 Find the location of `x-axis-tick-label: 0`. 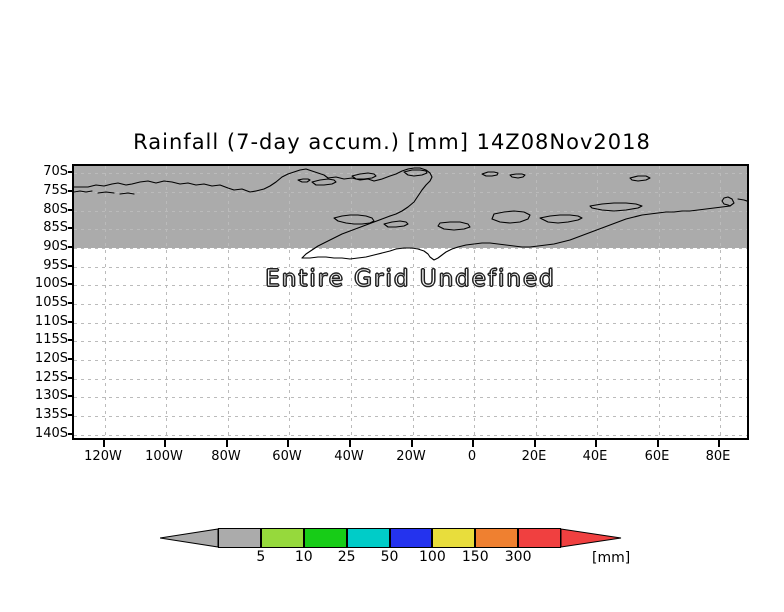

x-axis-tick-label: 0 is located at coordinates (472, 456).